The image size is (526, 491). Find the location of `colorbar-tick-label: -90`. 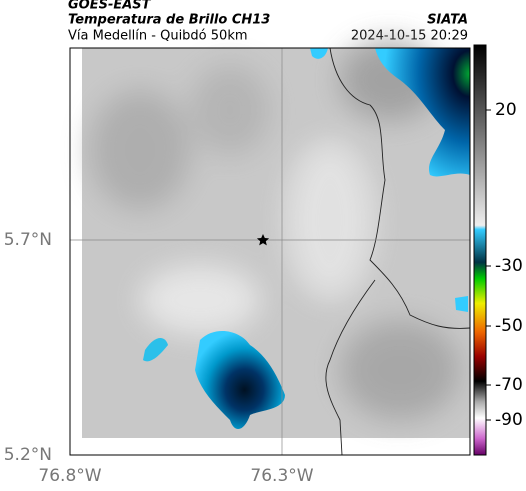

colorbar-tick-label: -90 is located at coordinates (509, 420).